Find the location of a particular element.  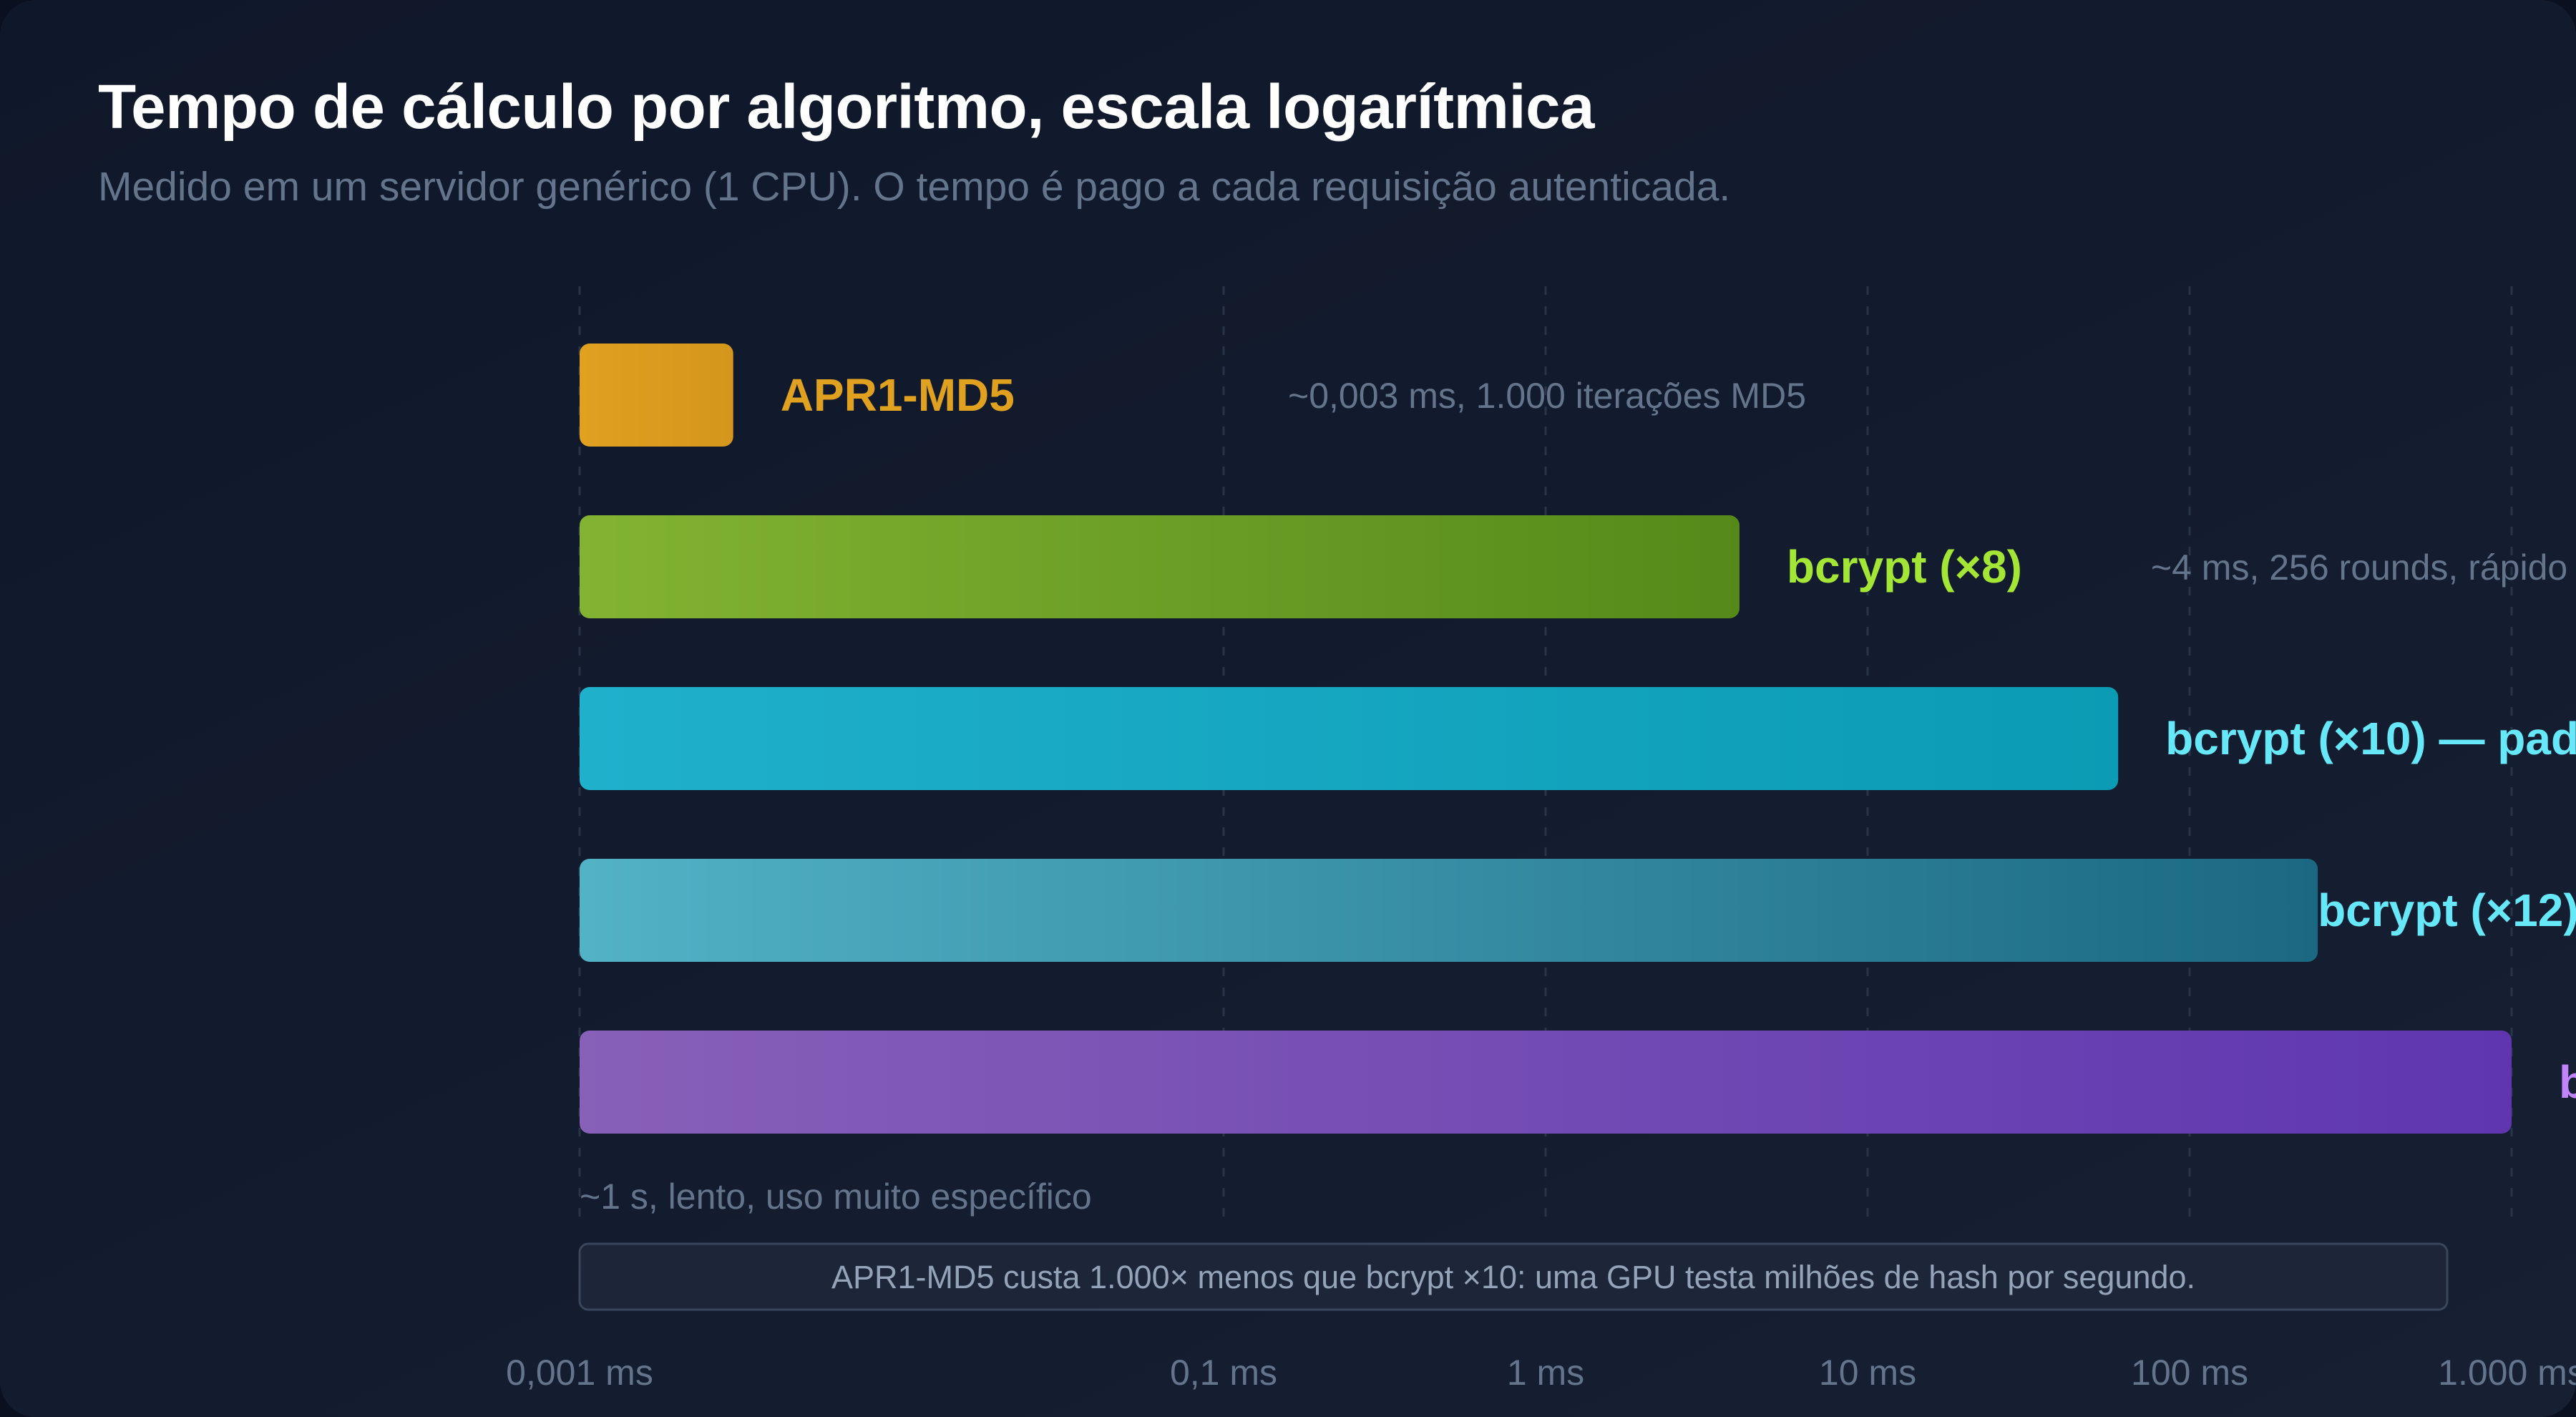

x-tick-label: 100 ms is located at coordinates (2189, 1373).